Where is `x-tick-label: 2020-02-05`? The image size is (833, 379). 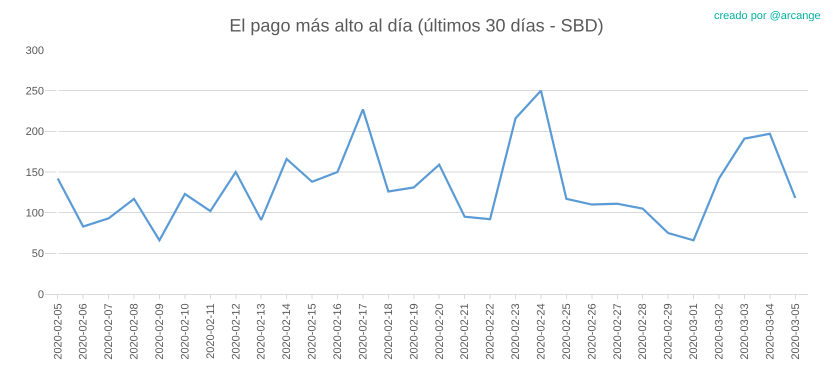
x-tick-label: 2020-02-05 is located at coordinates (58, 331).